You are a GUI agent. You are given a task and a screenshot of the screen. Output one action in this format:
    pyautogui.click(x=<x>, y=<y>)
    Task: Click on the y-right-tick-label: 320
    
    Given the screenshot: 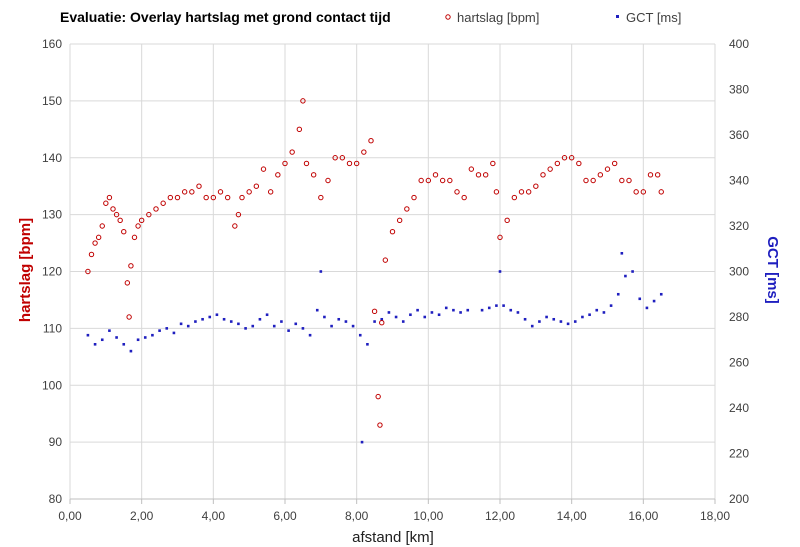 What is the action you would take?
    pyautogui.click(x=739, y=226)
    